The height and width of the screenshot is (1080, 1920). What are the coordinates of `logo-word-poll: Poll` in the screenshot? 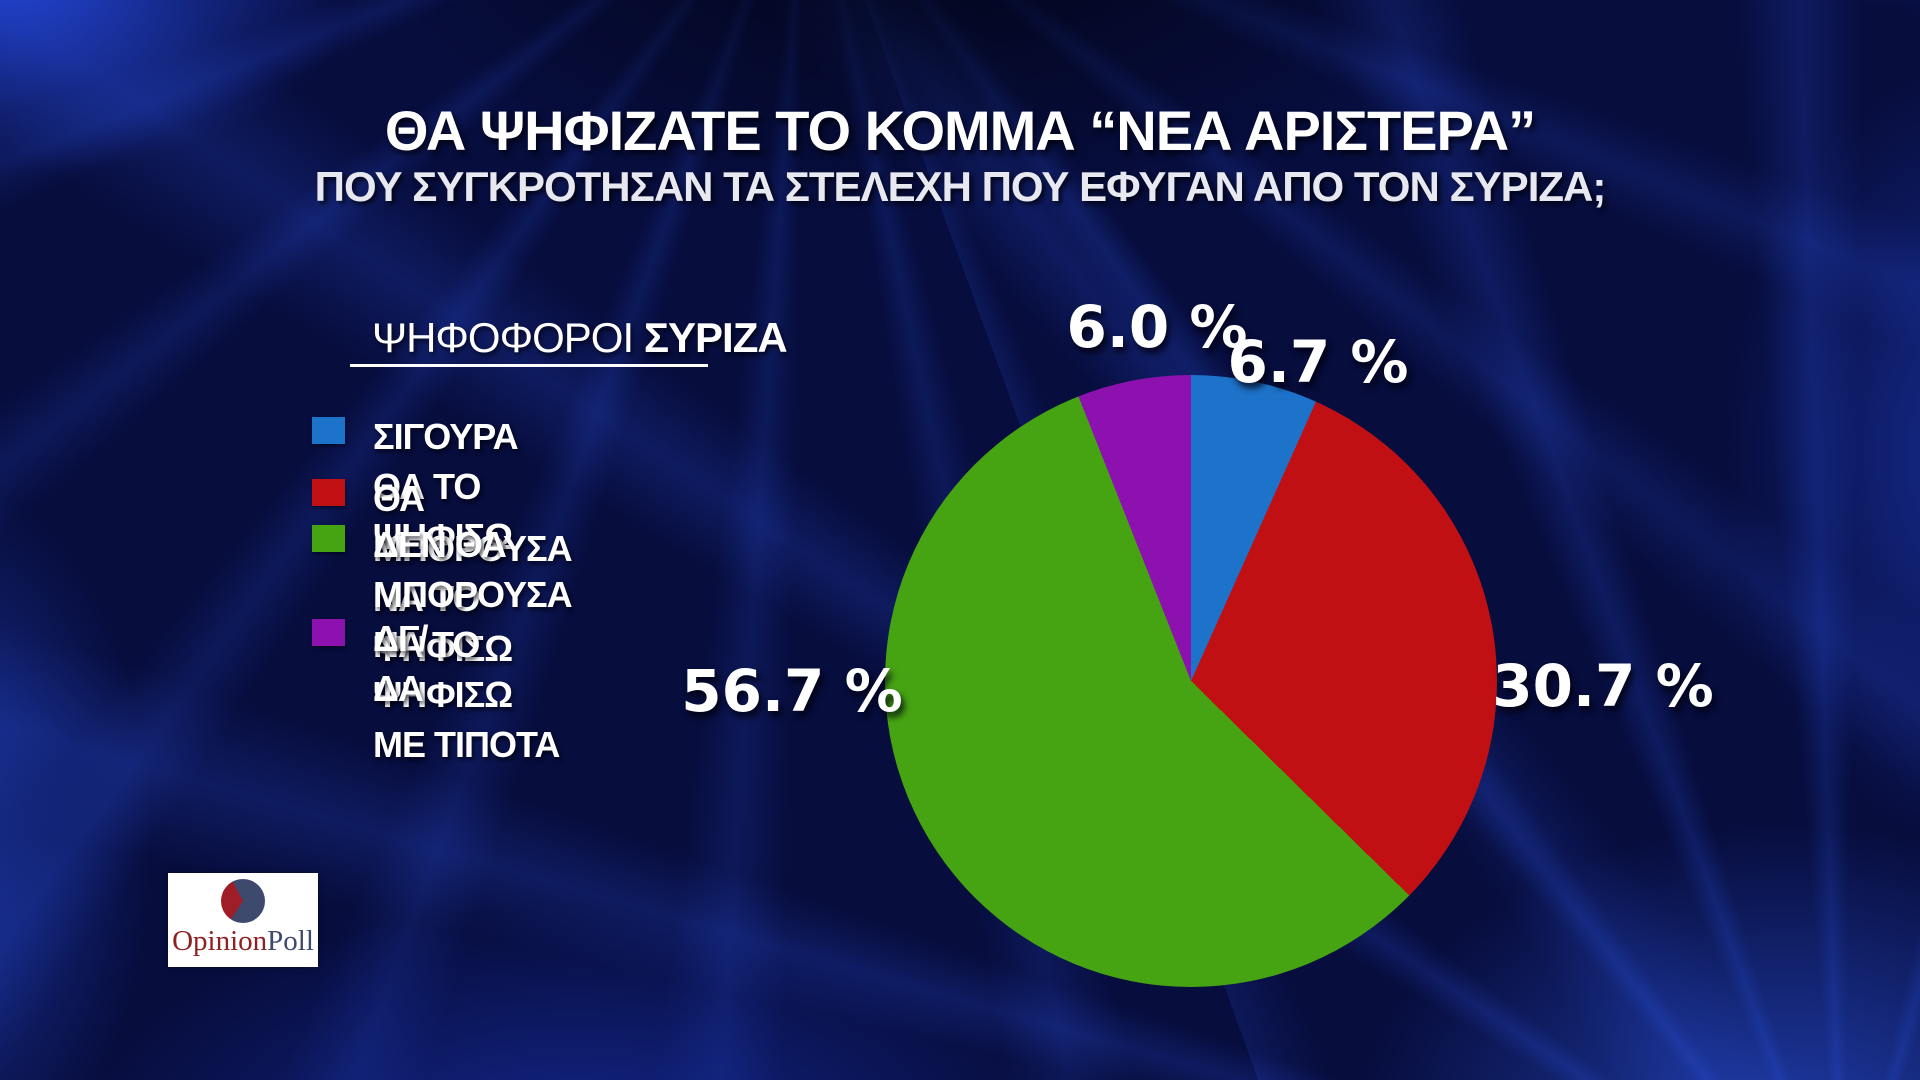 It's located at (290, 941).